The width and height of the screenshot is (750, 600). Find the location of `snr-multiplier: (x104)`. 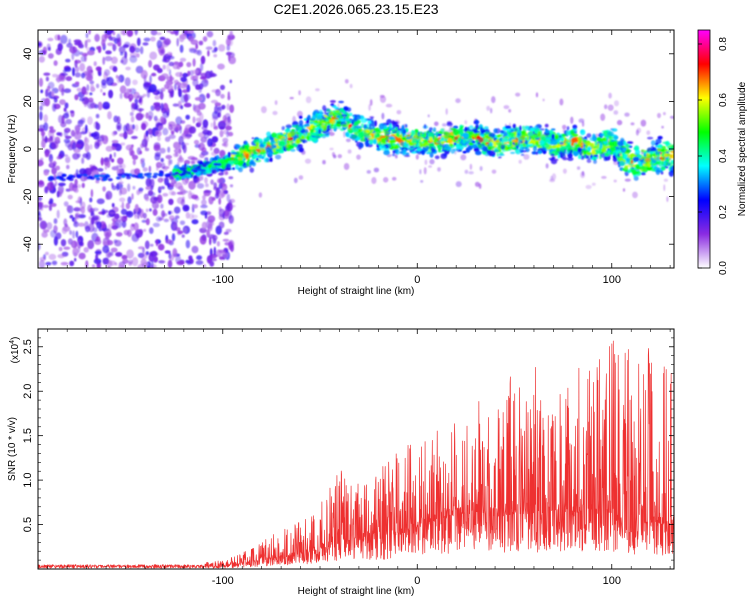

snr-multiplier: (x104) is located at coordinates (15, 350).